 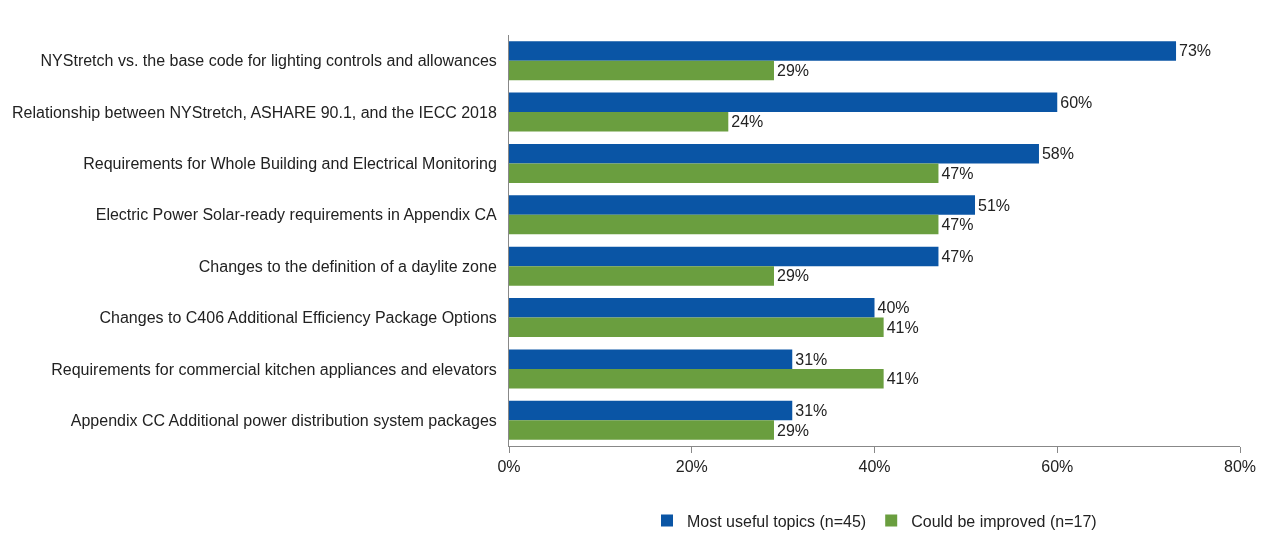 I want to click on x-tick-label: 40%, so click(x=874, y=467).